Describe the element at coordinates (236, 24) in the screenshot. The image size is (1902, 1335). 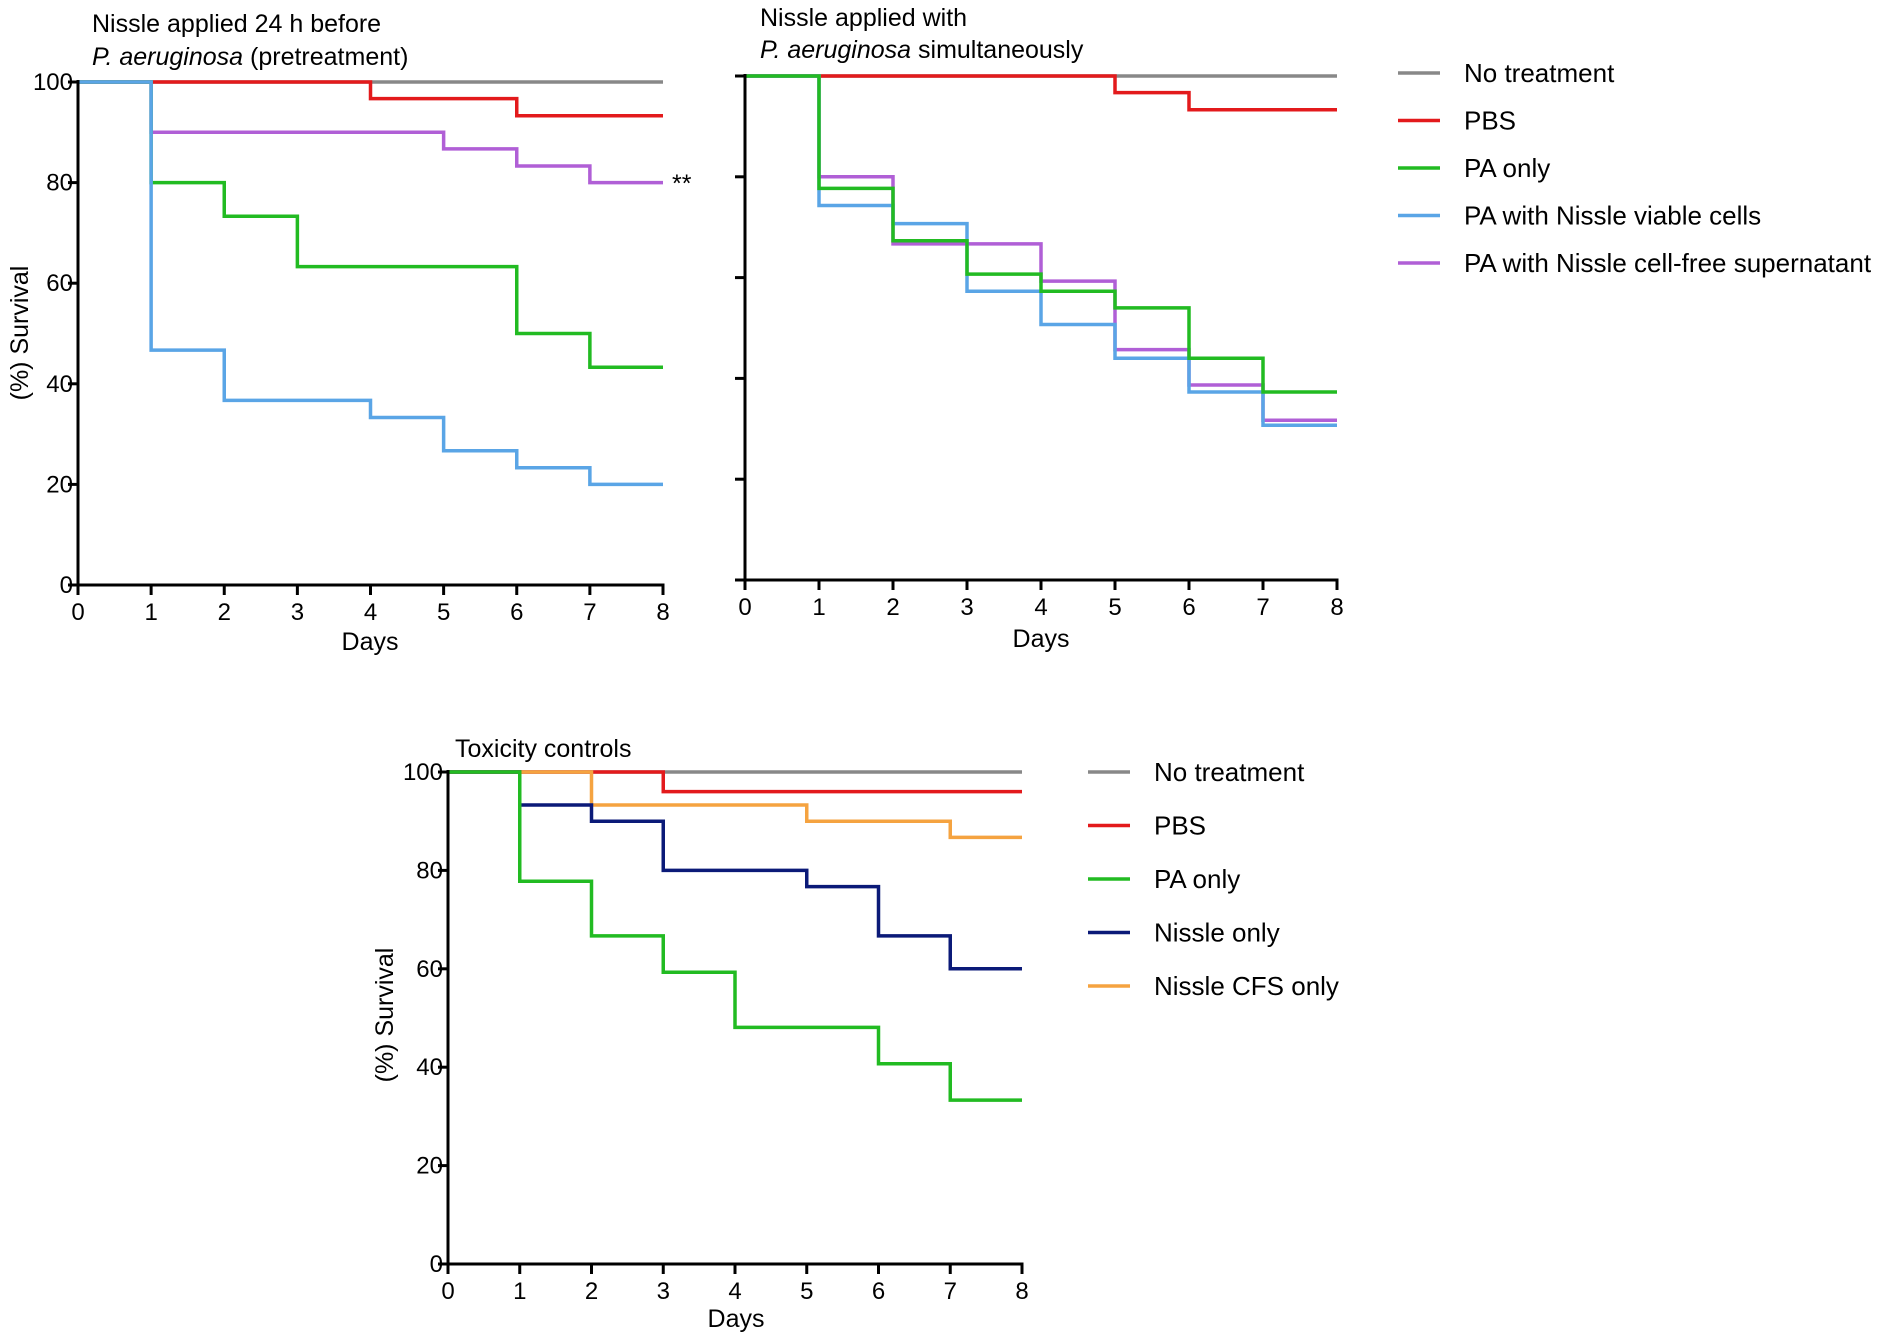
I see `panel-title-line1: Nissle applied 24 h before` at that location.